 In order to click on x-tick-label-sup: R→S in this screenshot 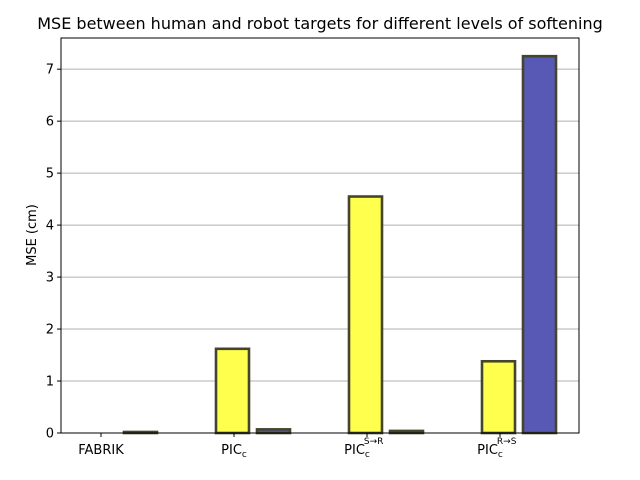, I will do `click(507, 442)`.